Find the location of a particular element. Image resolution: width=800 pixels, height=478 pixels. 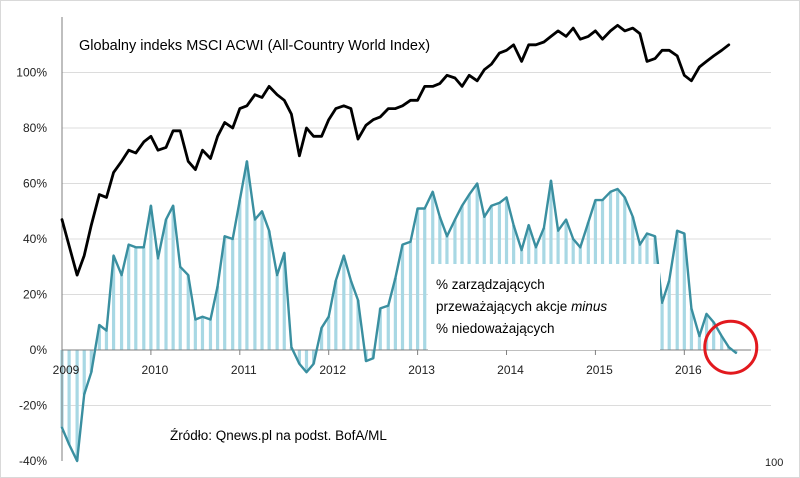

x-tick-label: 2010 is located at coordinates (155, 370).